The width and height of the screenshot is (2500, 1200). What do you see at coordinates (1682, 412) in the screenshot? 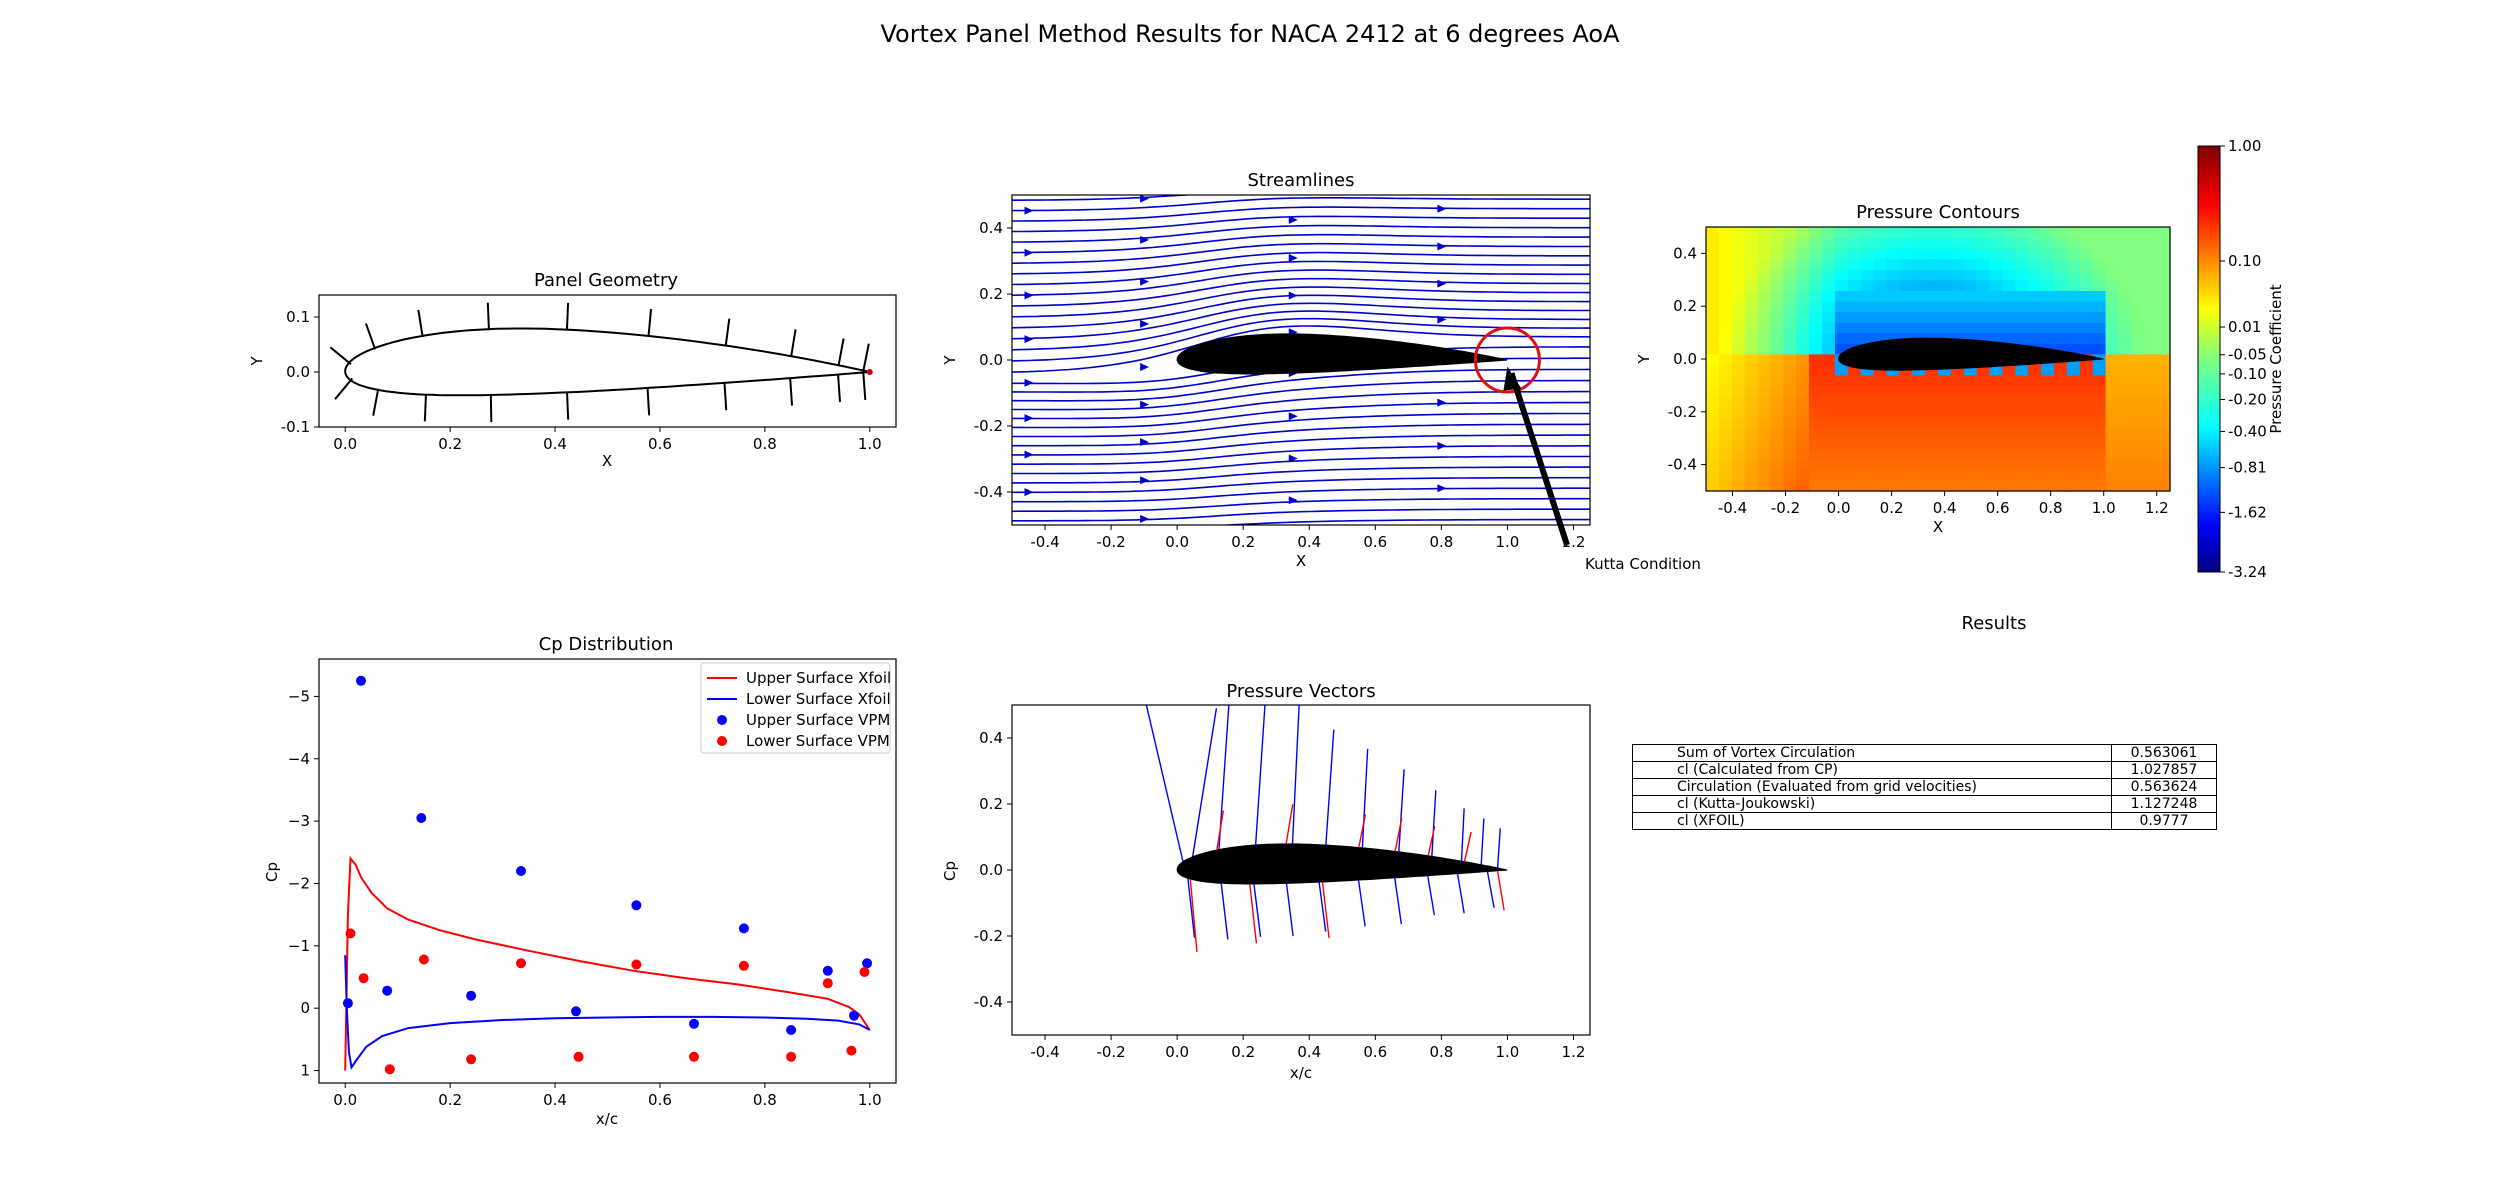
I see `y-tick-label: -0.2` at bounding box center [1682, 412].